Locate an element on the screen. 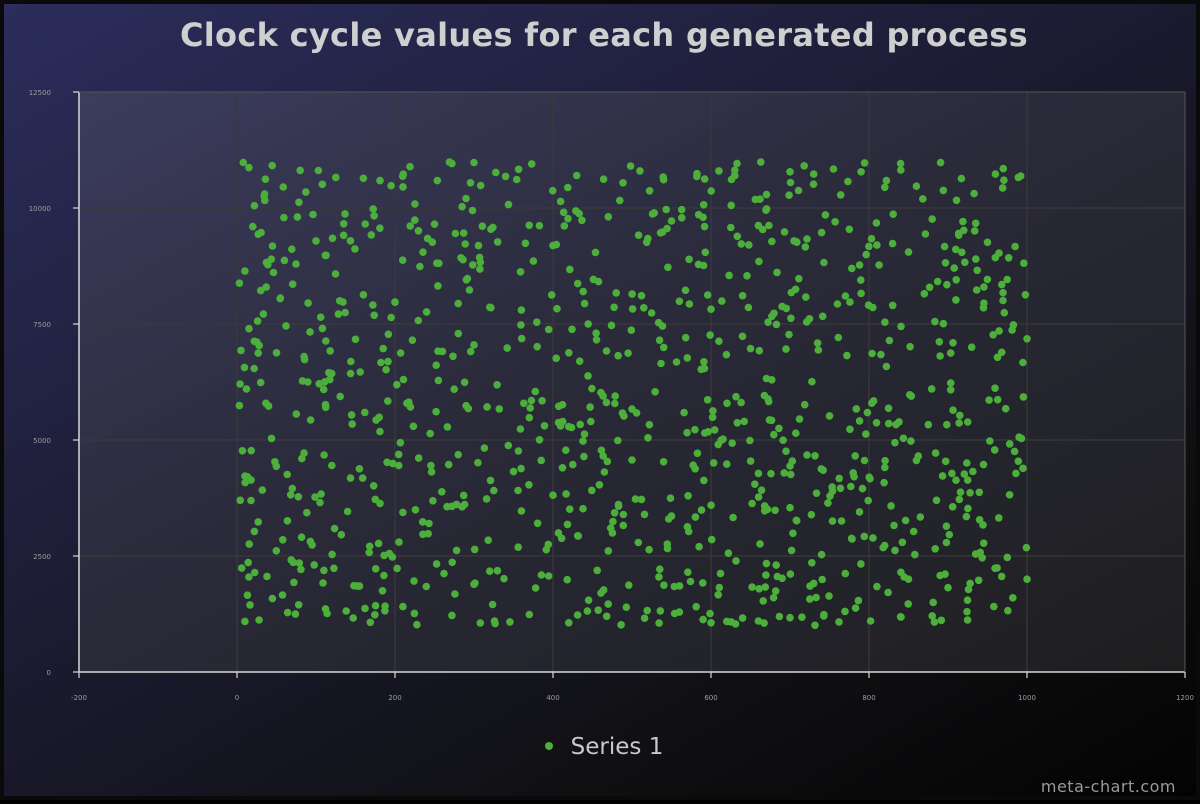 The image size is (1200, 804). x-tick-label-6: 1000 is located at coordinates (1027, 698).